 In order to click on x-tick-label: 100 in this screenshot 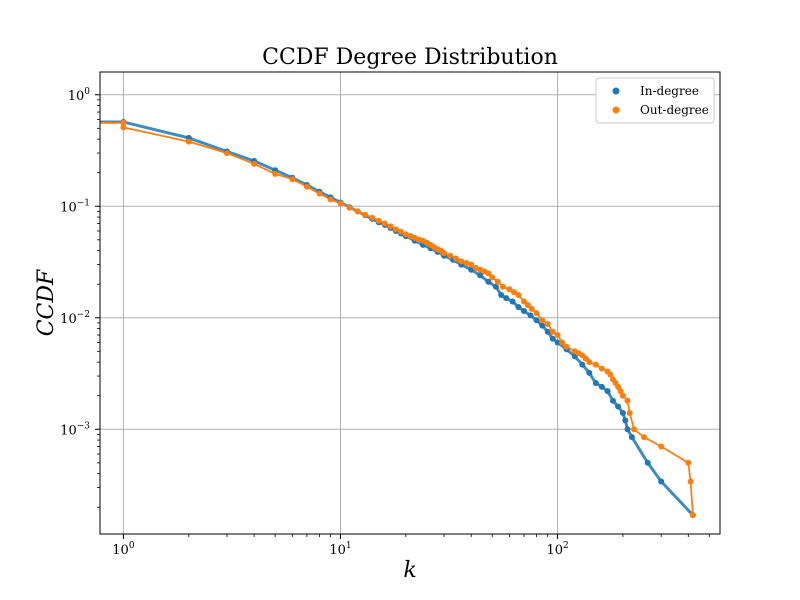, I will do `click(123, 549)`.